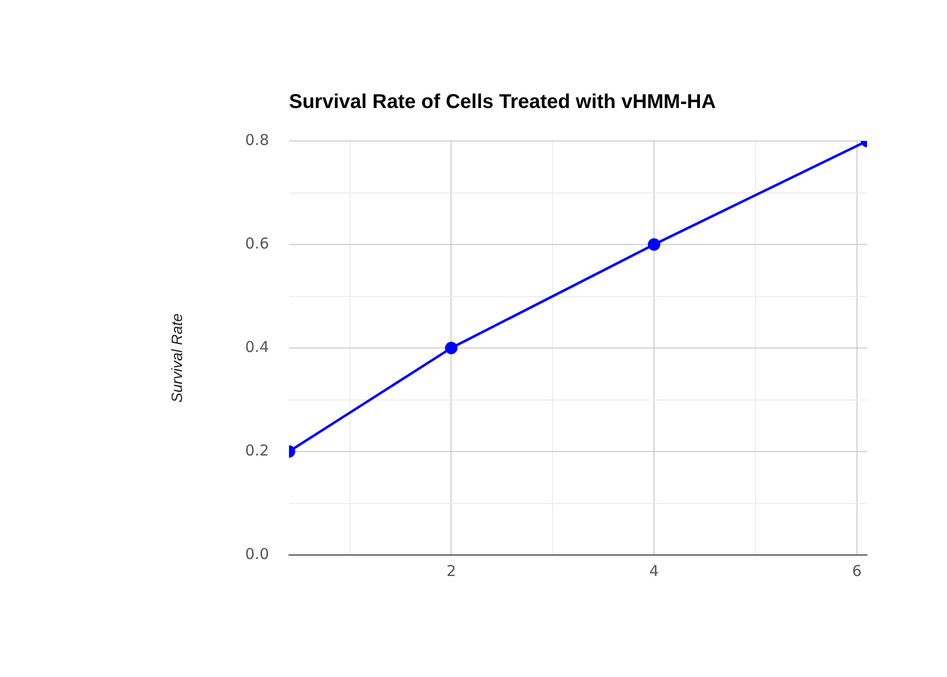 The image size is (947, 677). What do you see at coordinates (257, 450) in the screenshot?
I see `y-tick-label: 0.2` at bounding box center [257, 450].